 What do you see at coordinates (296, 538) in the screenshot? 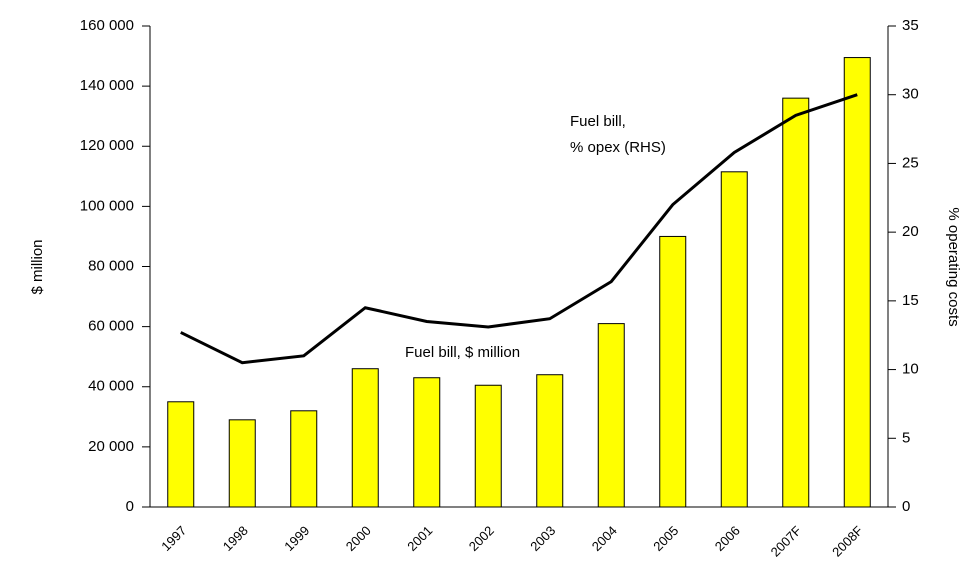
I see `x-tick-label: 1999` at bounding box center [296, 538].